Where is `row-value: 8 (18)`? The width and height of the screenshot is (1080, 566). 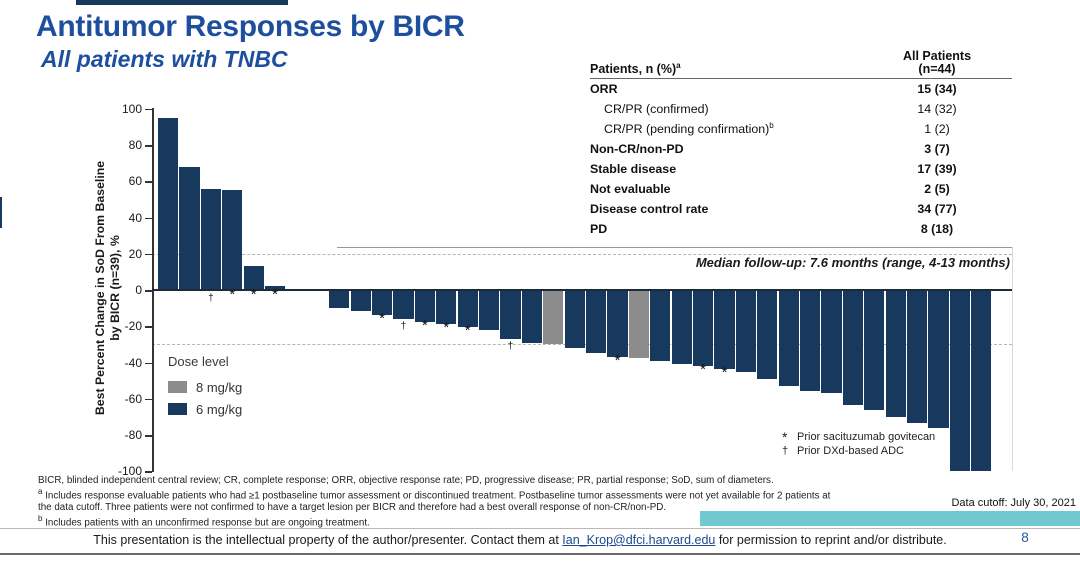 row-value: 8 (18) is located at coordinates (937, 229).